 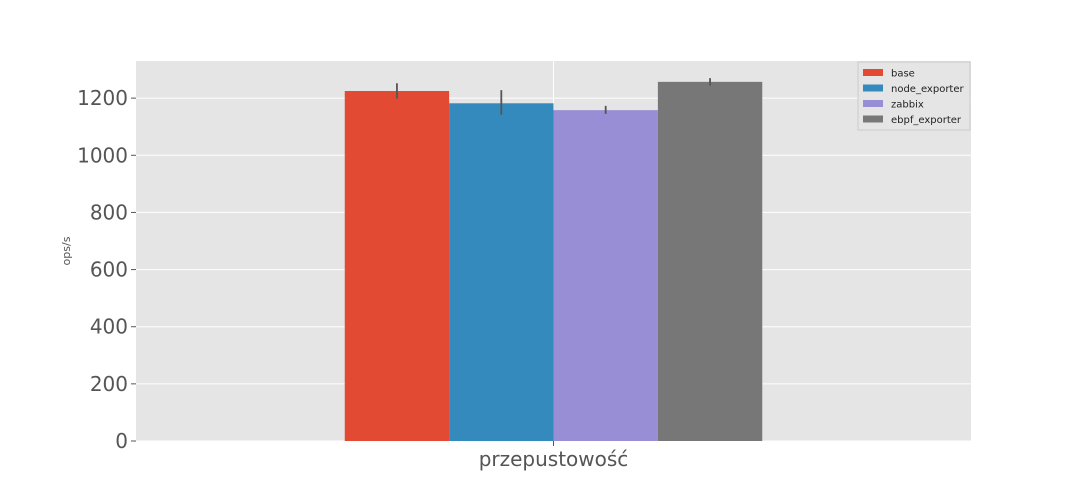 What do you see at coordinates (102, 155) in the screenshot?
I see `y-tick-label: 1000` at bounding box center [102, 155].